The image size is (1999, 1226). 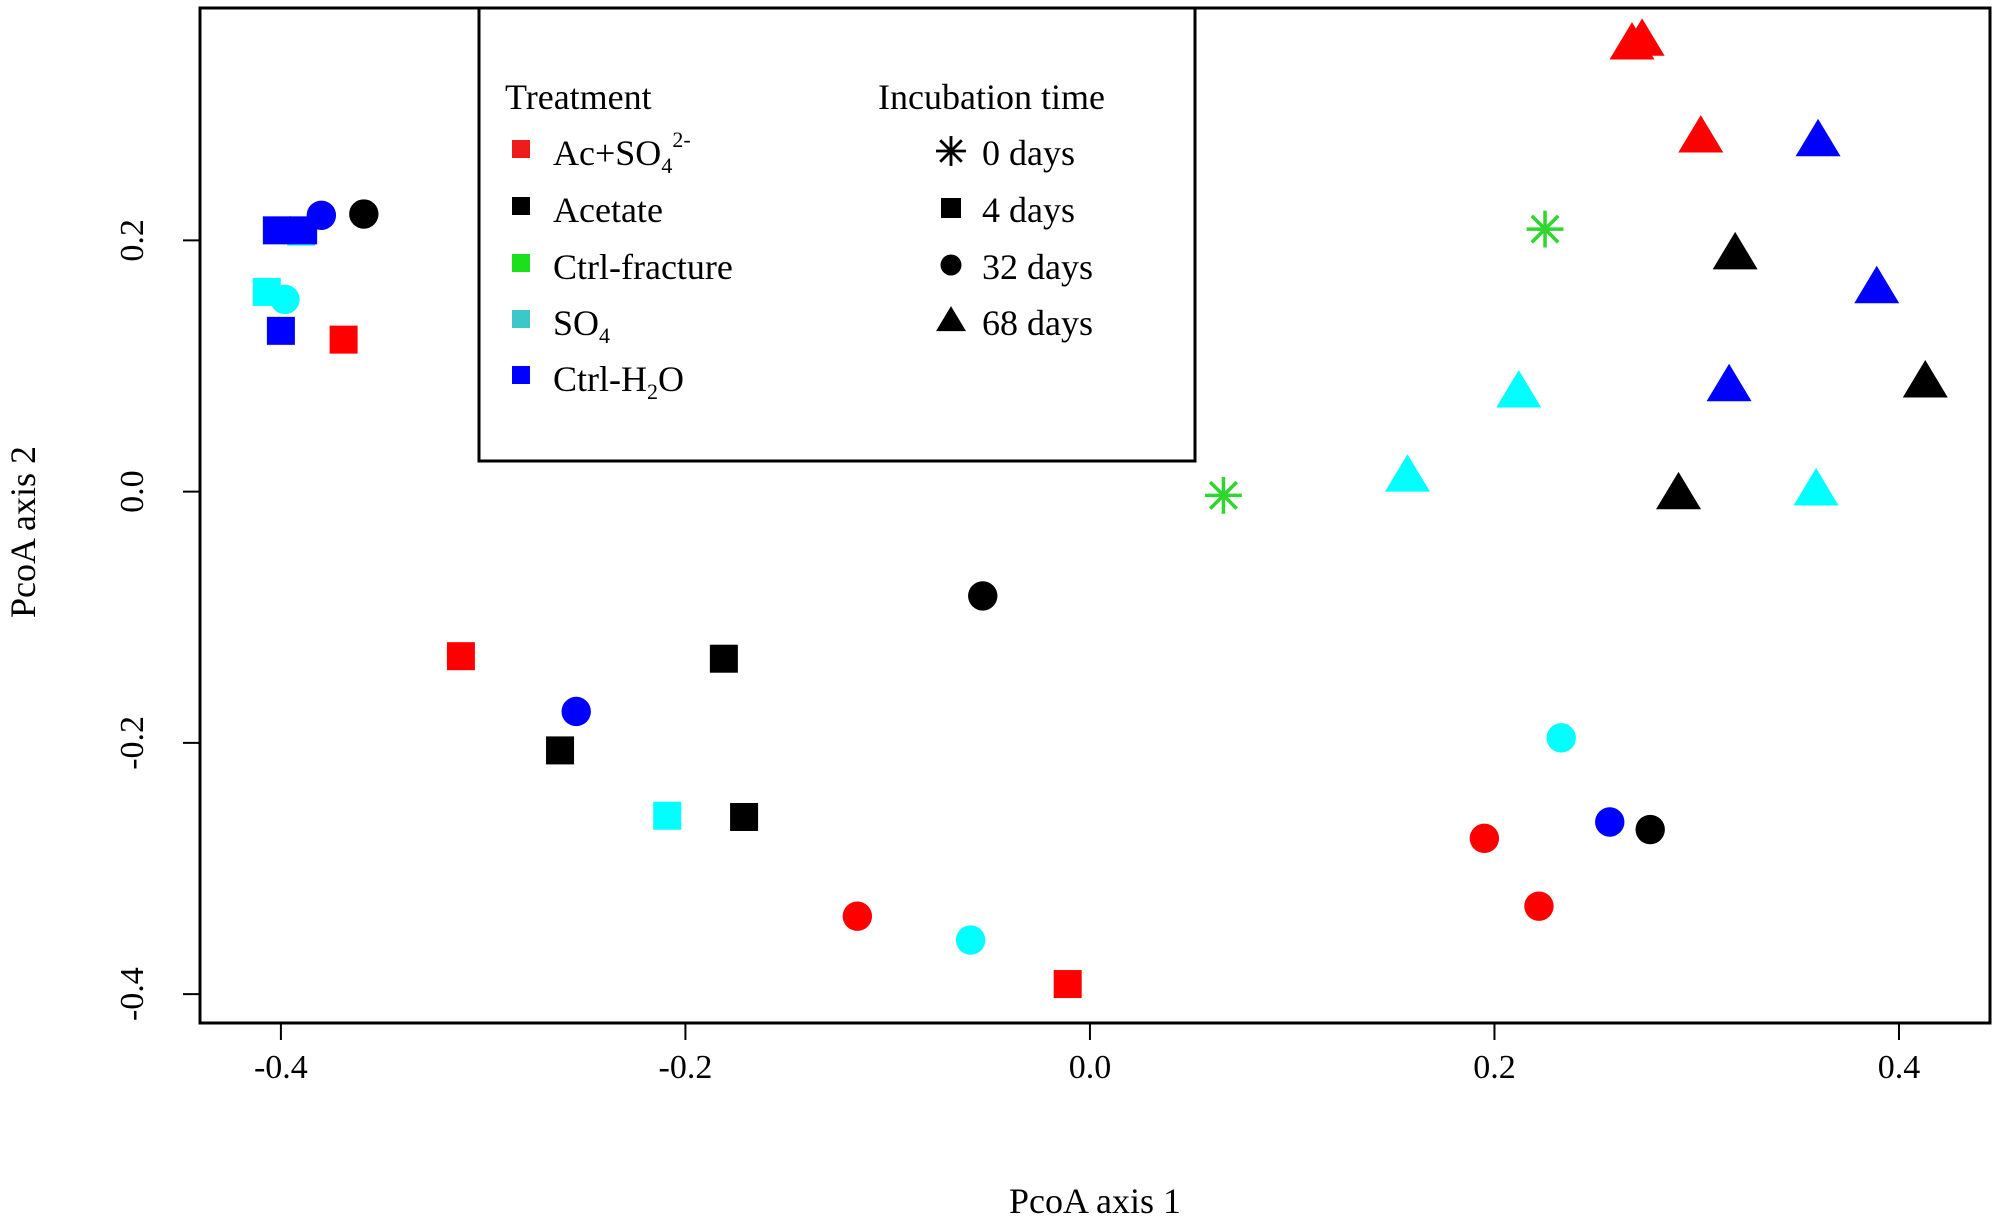 I want to click on y-axis-label: PcoA axis 2, so click(x=23, y=532).